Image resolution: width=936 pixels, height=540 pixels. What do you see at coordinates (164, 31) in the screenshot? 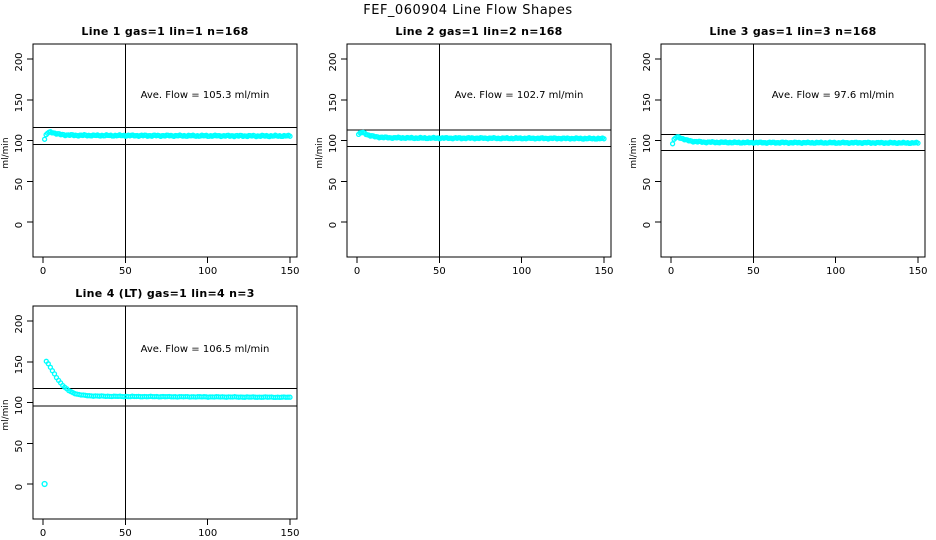
I see `subplot-title: Line 1 gas=1 lin=1 n=168` at bounding box center [164, 31].